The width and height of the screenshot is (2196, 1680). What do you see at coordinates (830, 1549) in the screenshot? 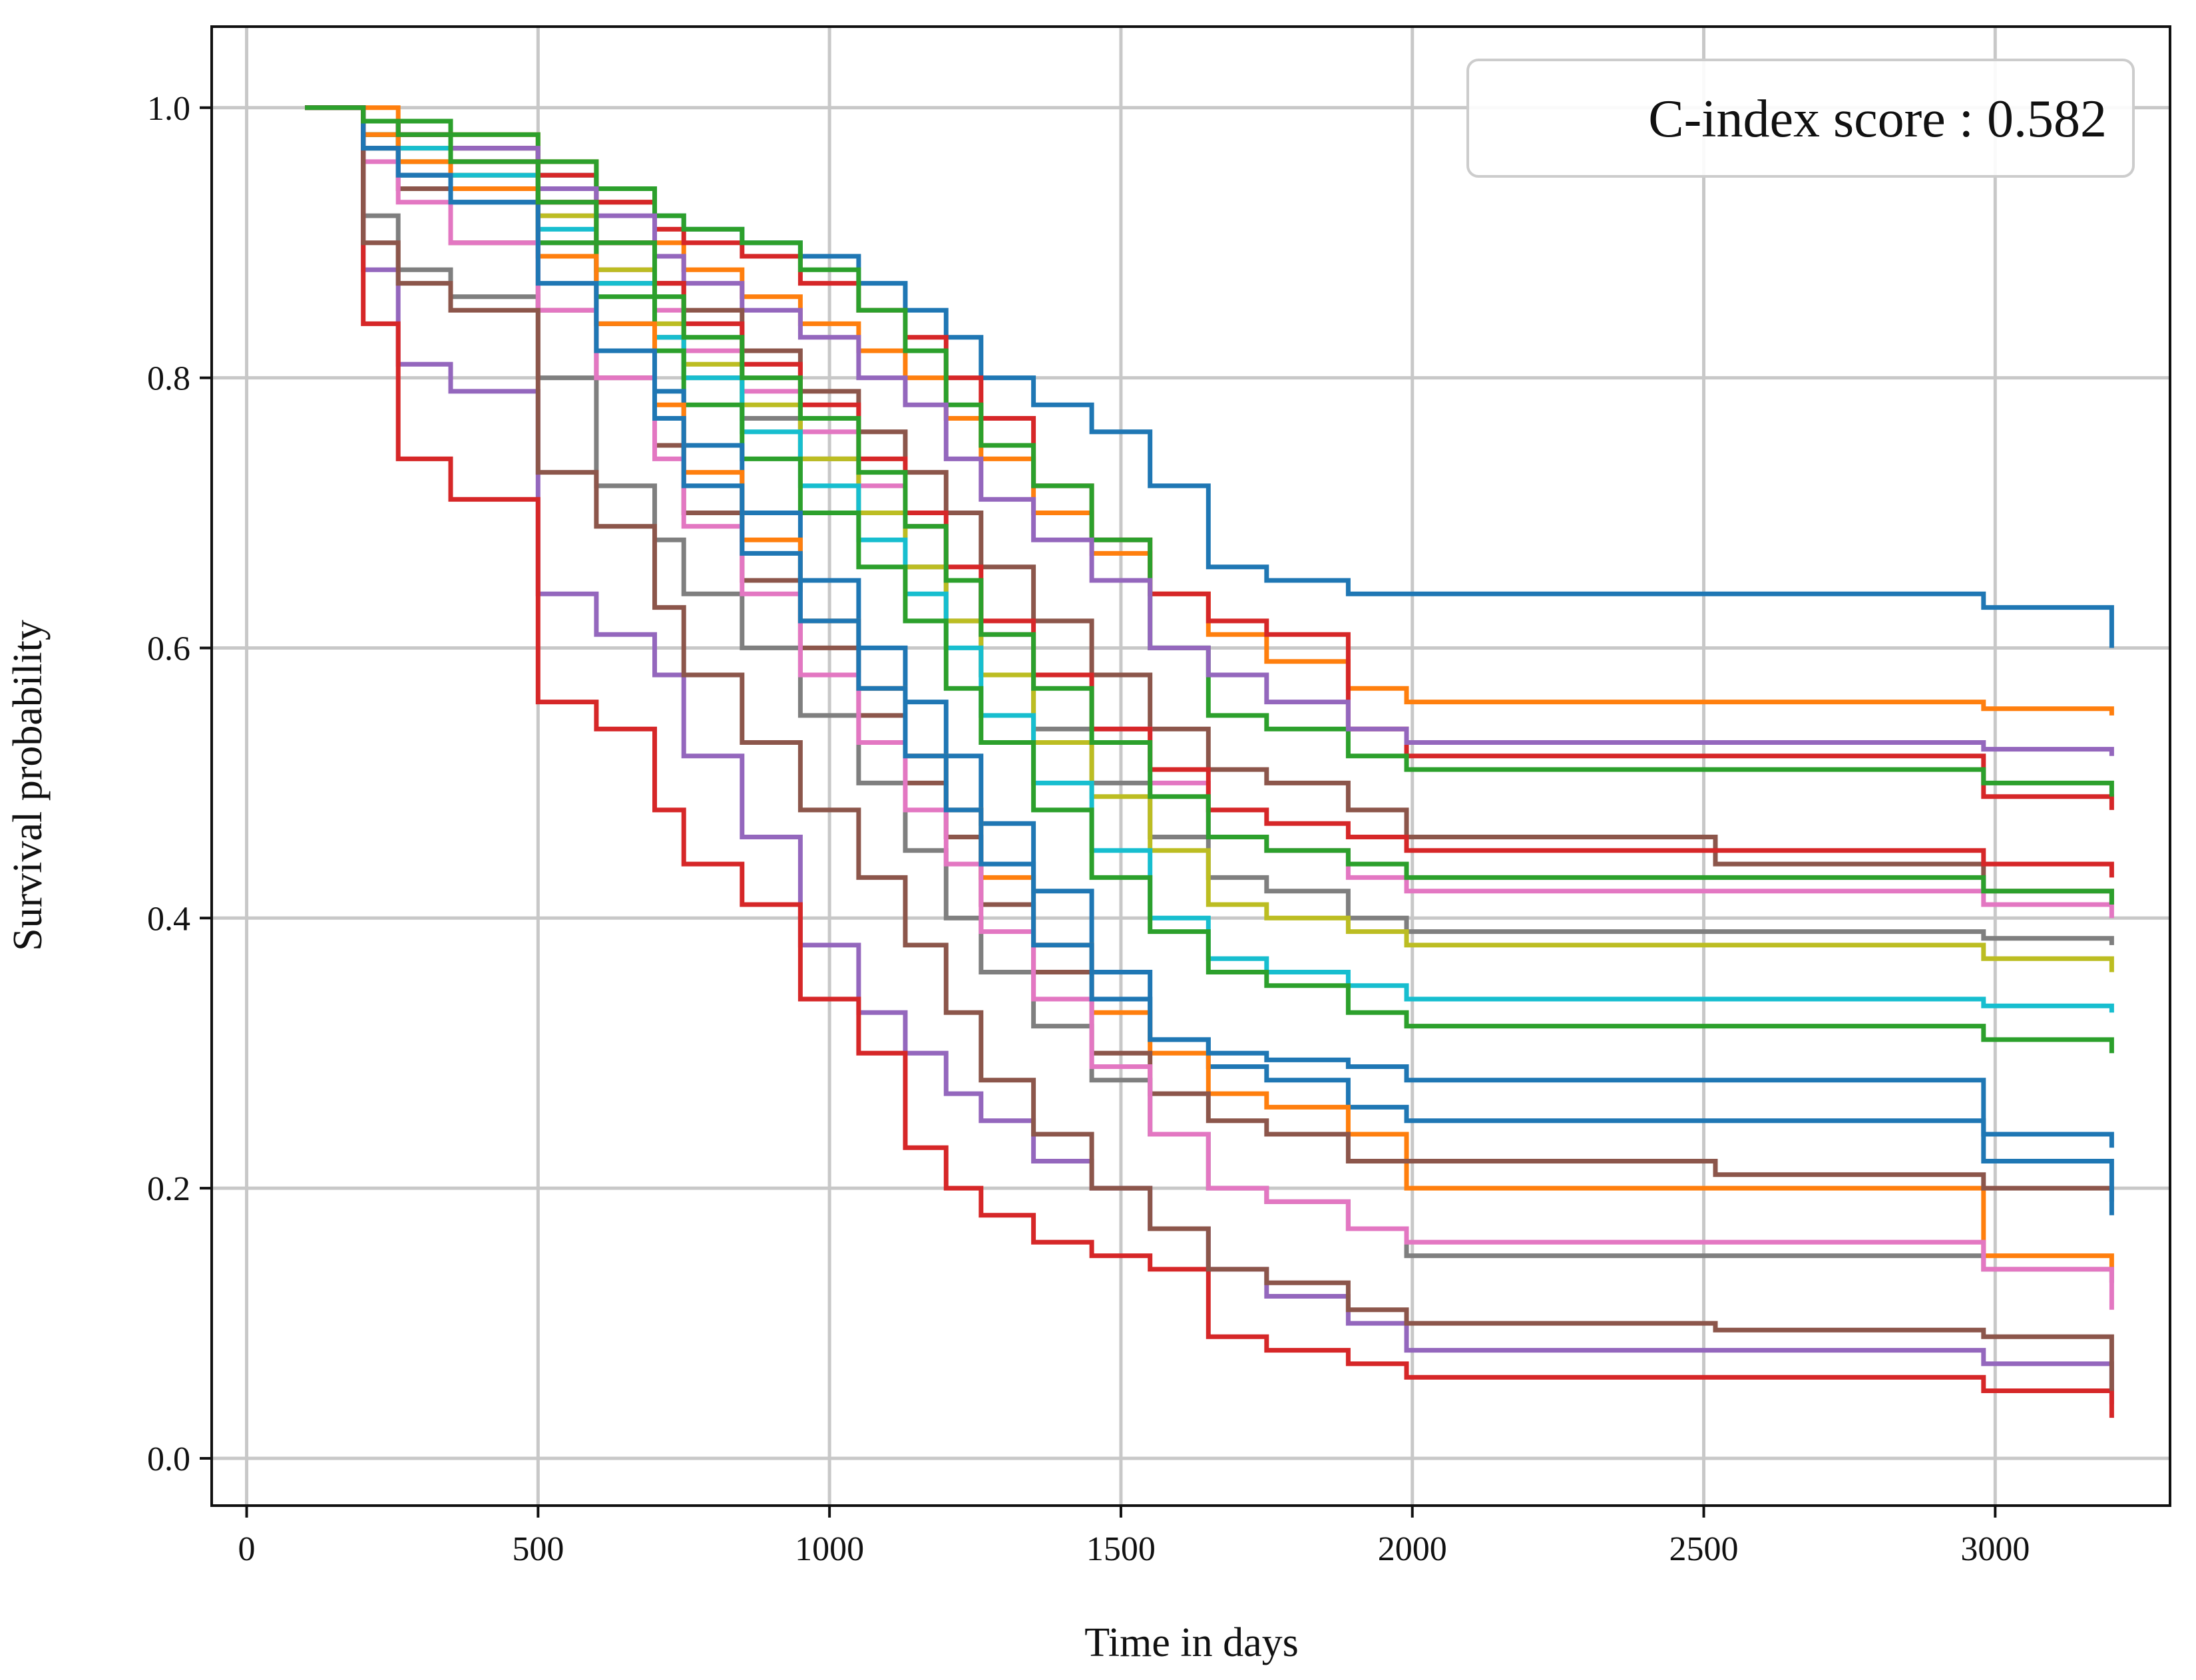
I see `x-tick-label: 1000` at bounding box center [830, 1549].